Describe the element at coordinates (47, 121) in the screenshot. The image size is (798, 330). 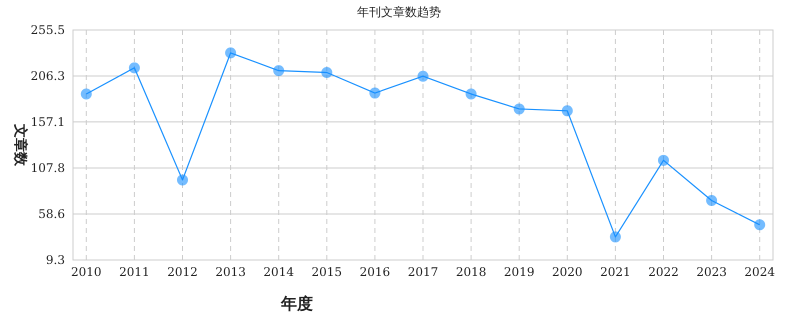
I see `y-tick-label: 157.1` at that location.